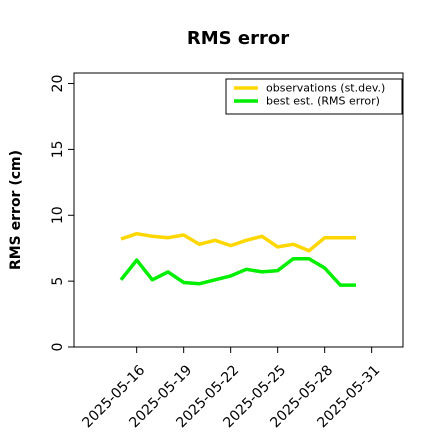 The width and height of the screenshot is (440, 440). What do you see at coordinates (58, 347) in the screenshot?
I see `y-tick-label: 0` at bounding box center [58, 347].